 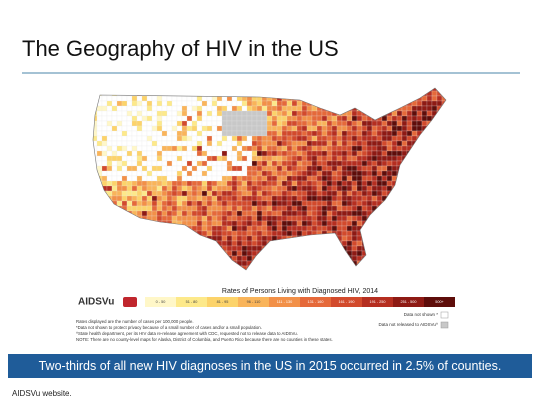 I want to click on legend-swatch, so click(x=284, y=302).